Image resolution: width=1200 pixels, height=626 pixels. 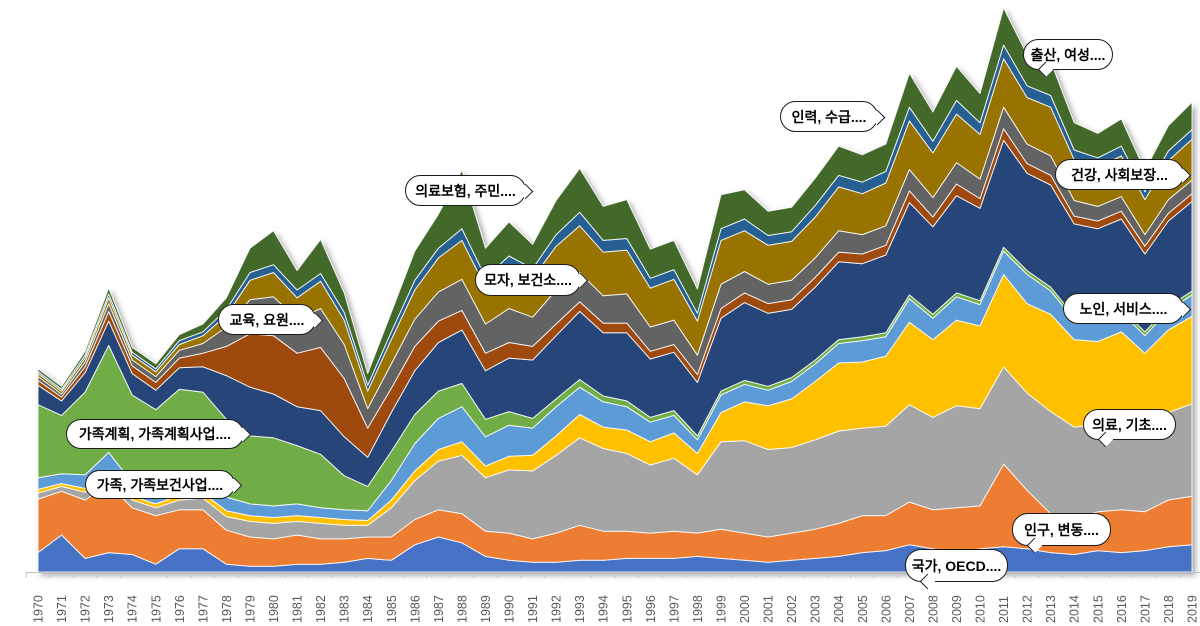 I want to click on x-axis-label-2018: 2018, so click(x=1169, y=609).